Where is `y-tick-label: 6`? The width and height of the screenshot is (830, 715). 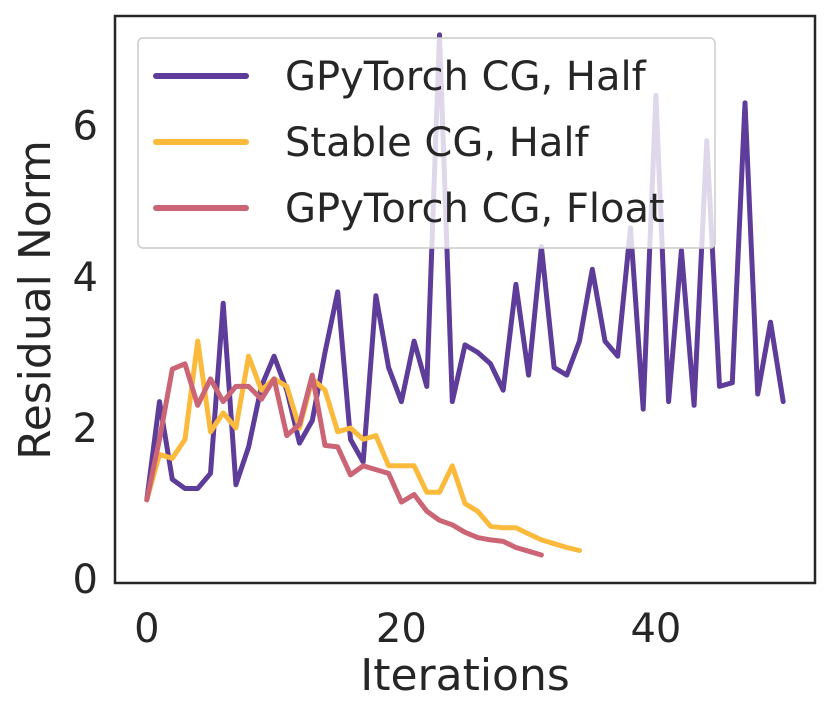
y-tick-label: 6 is located at coordinates (85, 127).